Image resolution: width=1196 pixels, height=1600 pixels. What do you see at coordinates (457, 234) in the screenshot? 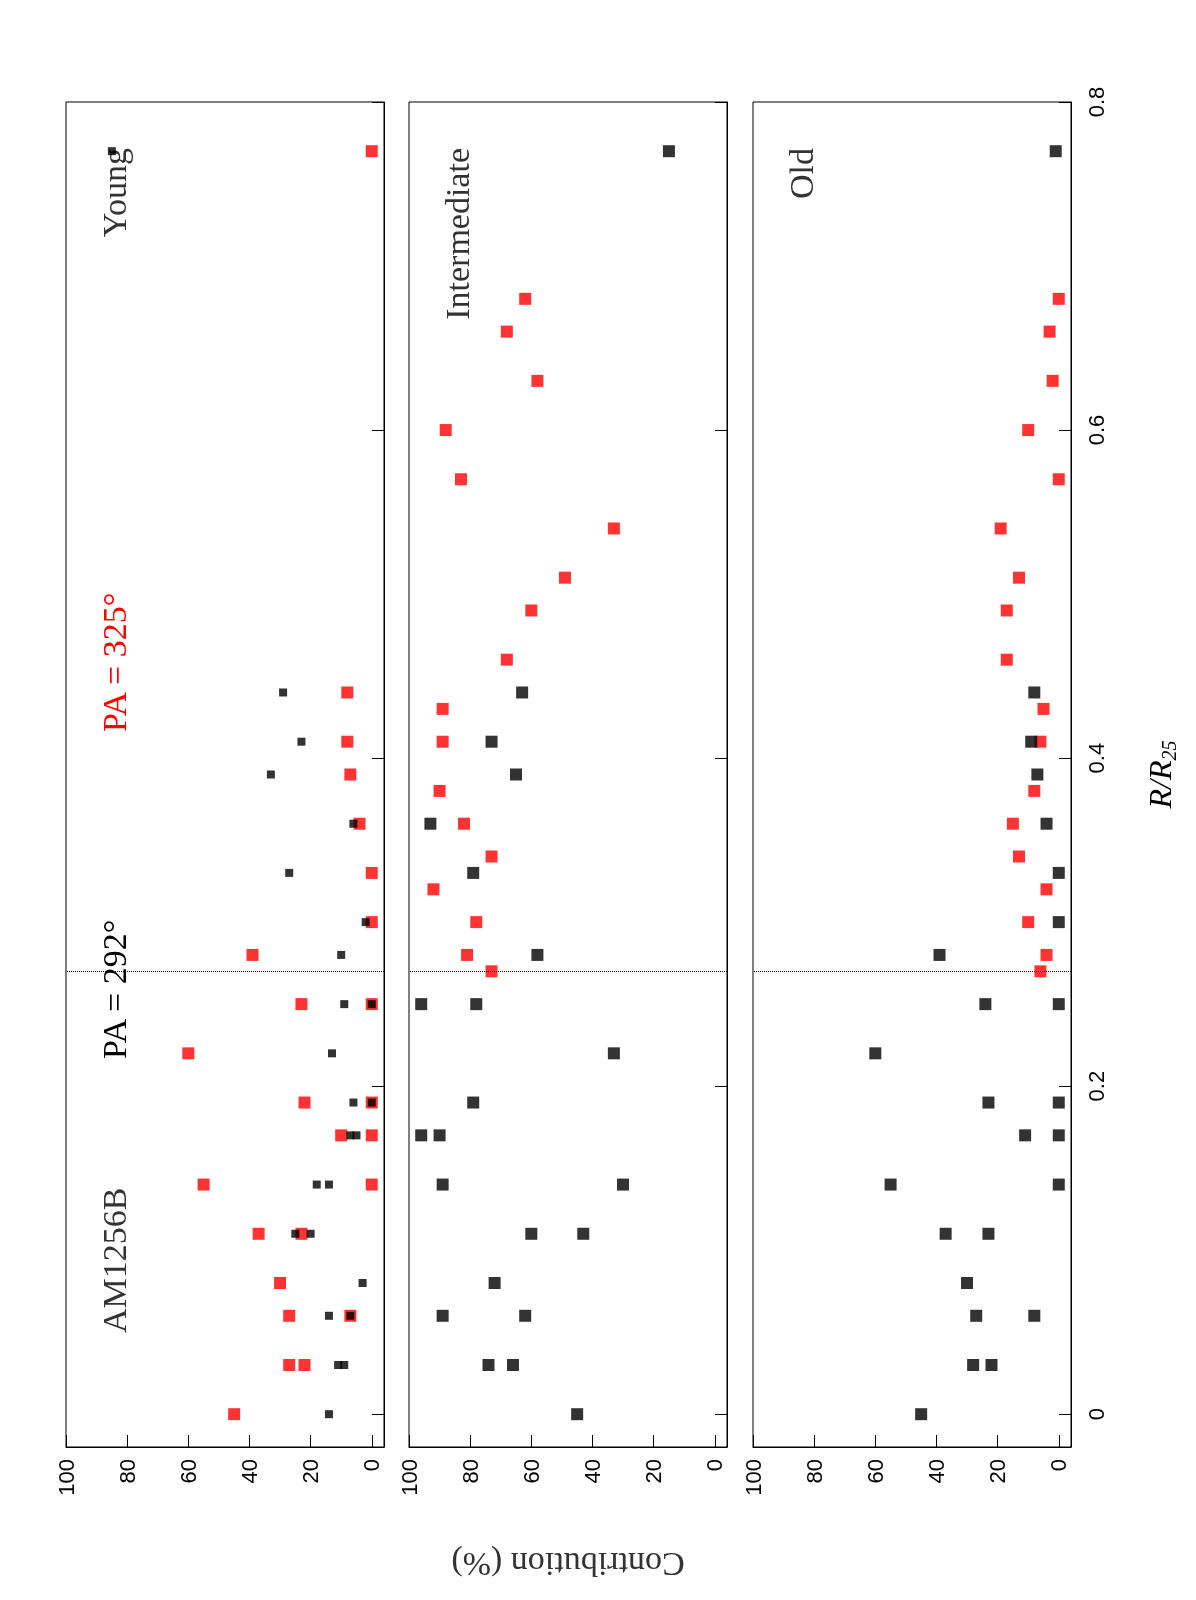
I see `annotation: Intermediate` at bounding box center [457, 234].